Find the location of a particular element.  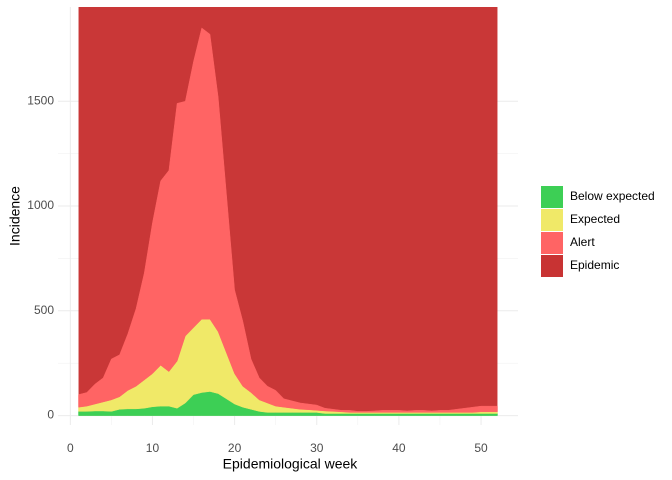

x-tick-label: 20 is located at coordinates (235, 448).